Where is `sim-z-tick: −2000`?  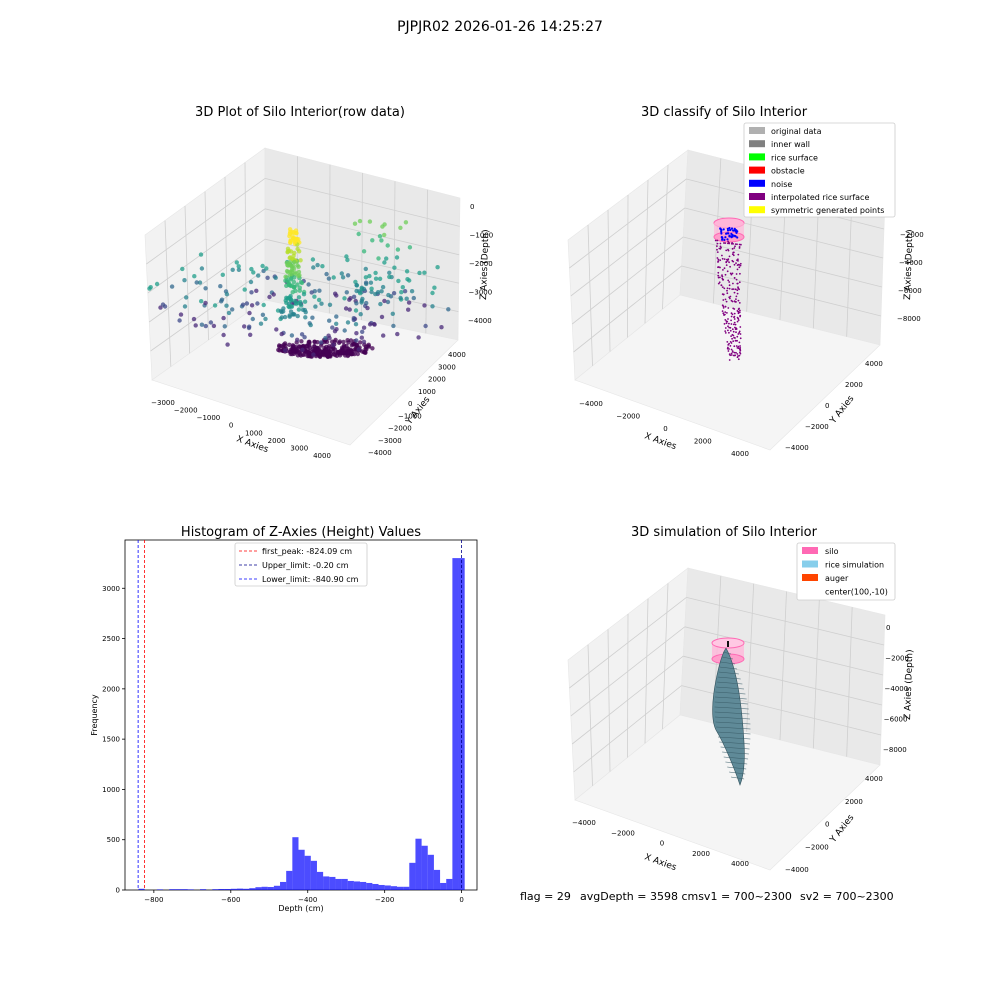
sim-z-tick: −2000 is located at coordinates (897, 659).